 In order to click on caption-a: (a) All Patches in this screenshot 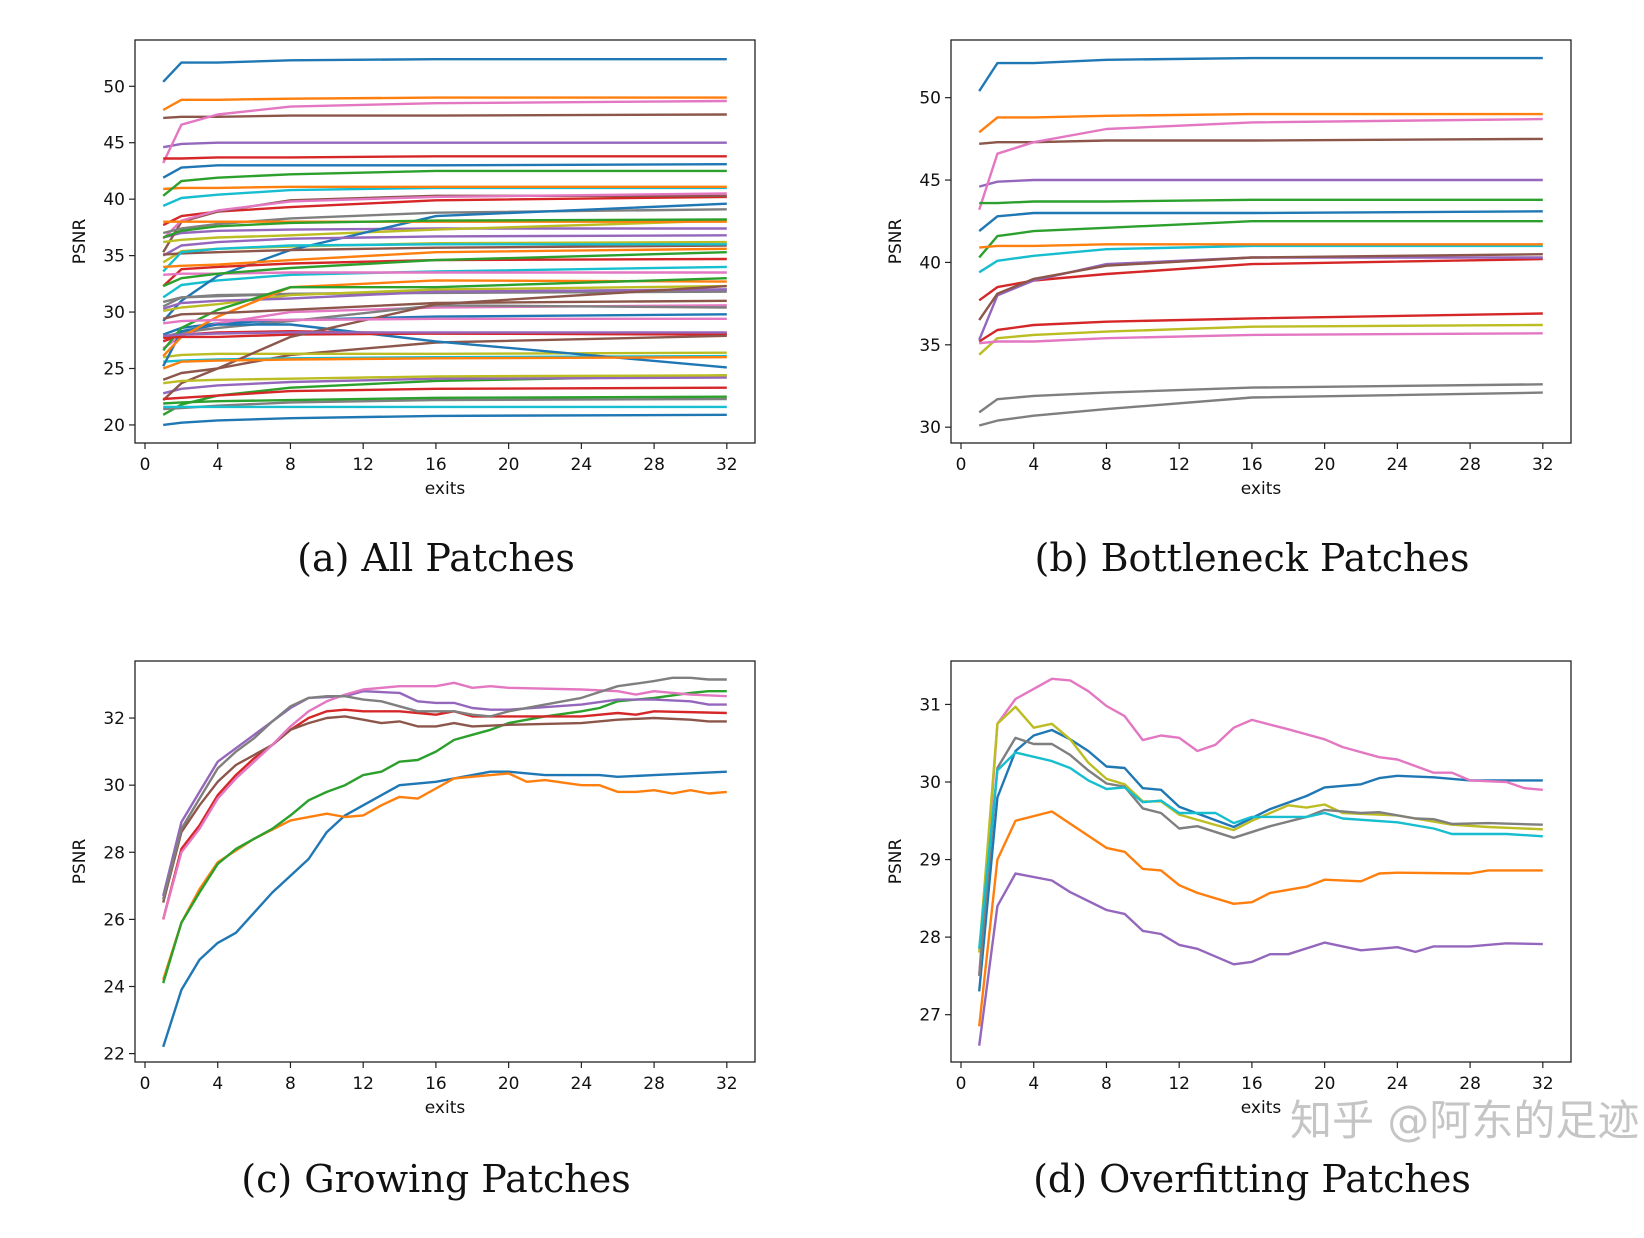, I will do `click(436, 558)`.